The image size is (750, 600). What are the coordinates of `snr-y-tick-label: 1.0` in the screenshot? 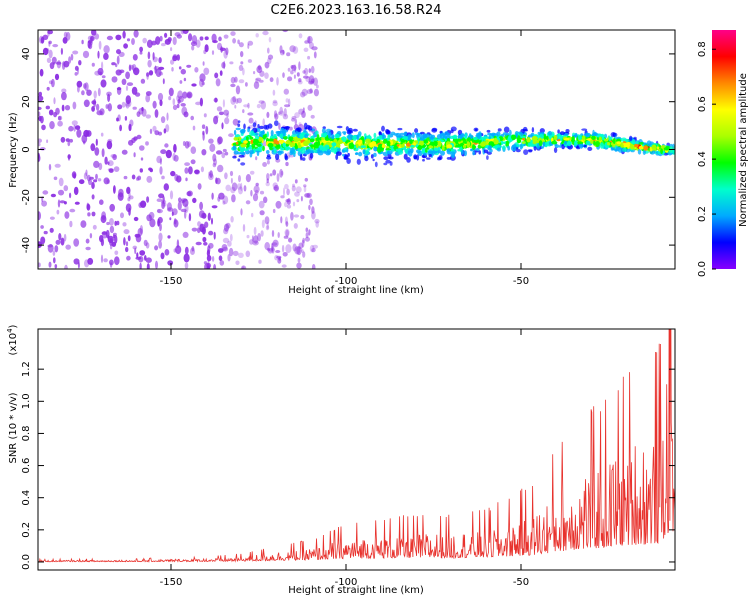 It's located at (26, 401).